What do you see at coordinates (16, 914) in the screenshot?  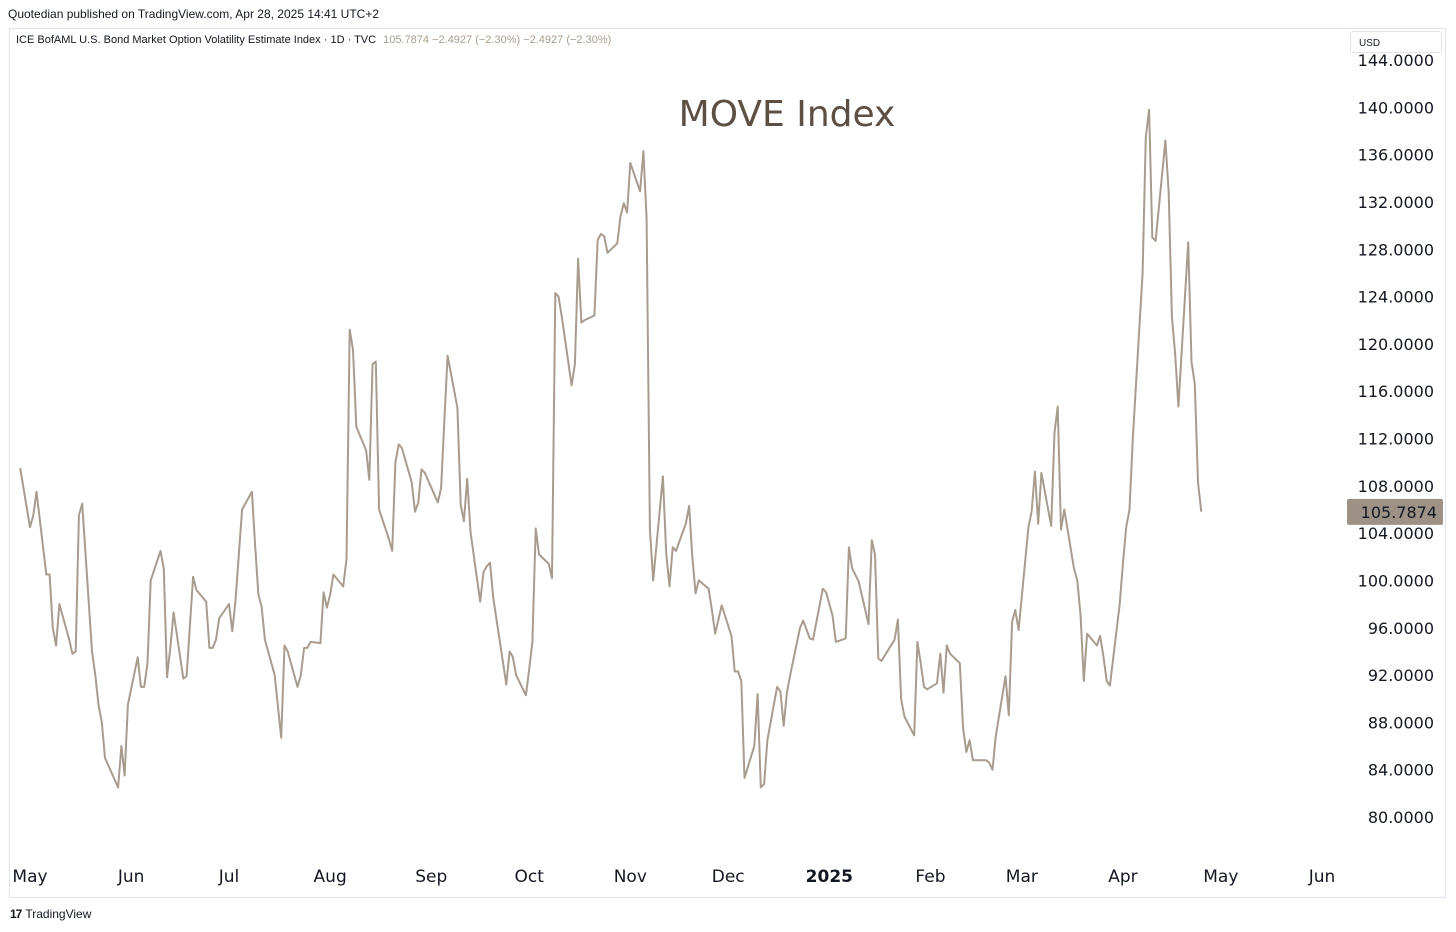 I see `tradingview-logo-icon: 17` at bounding box center [16, 914].